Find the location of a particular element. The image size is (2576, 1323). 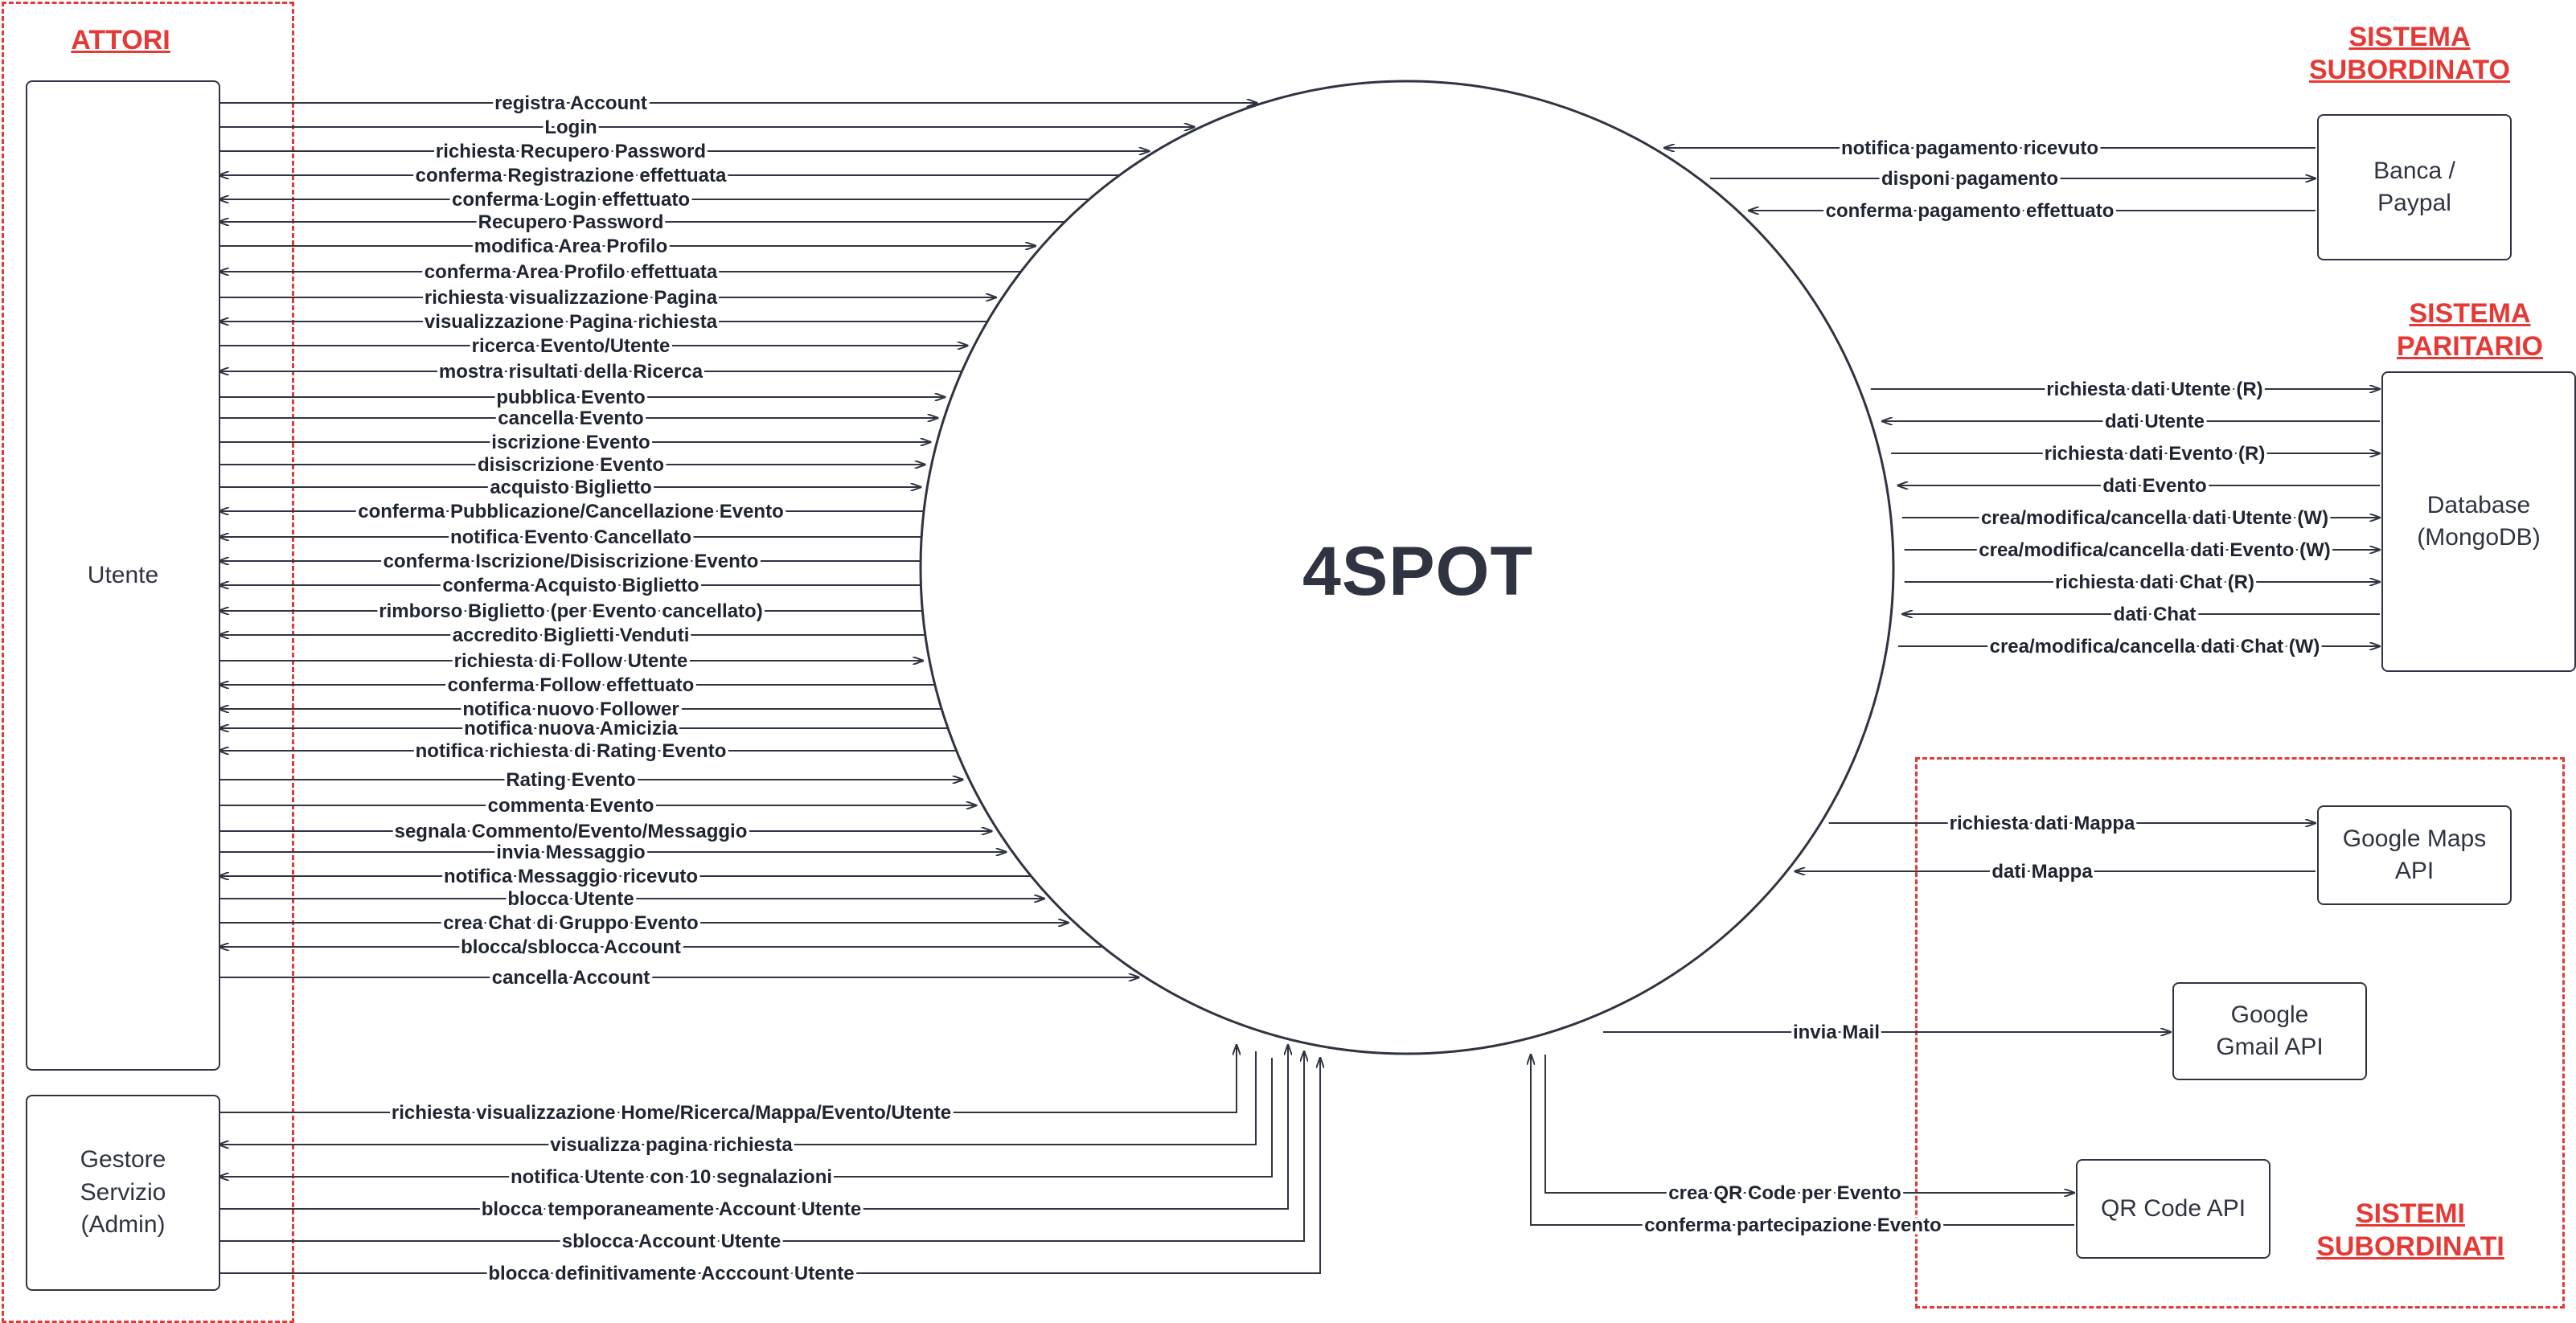

utente-flow-25-label: notifica nuovo Follower is located at coordinates (570, 709).